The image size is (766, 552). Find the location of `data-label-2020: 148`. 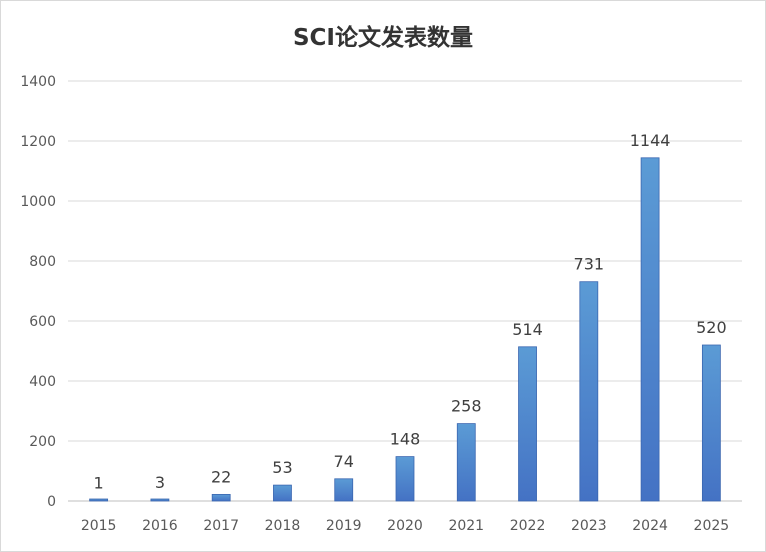

data-label-2020: 148 is located at coordinates (405, 439).